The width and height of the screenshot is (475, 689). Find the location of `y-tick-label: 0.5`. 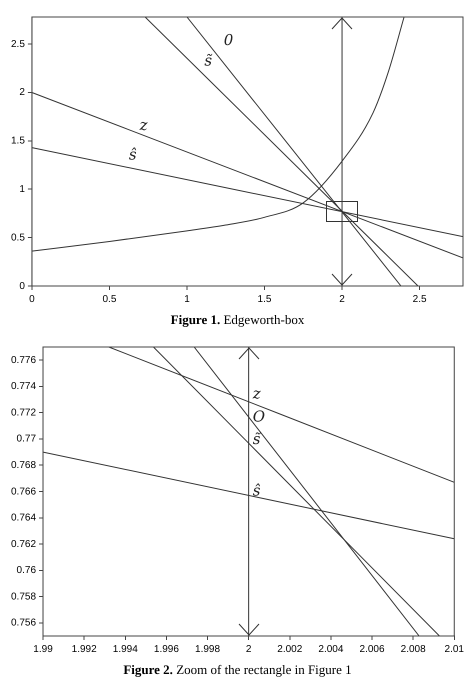

y-tick-label: 0.5 is located at coordinates (18, 238).